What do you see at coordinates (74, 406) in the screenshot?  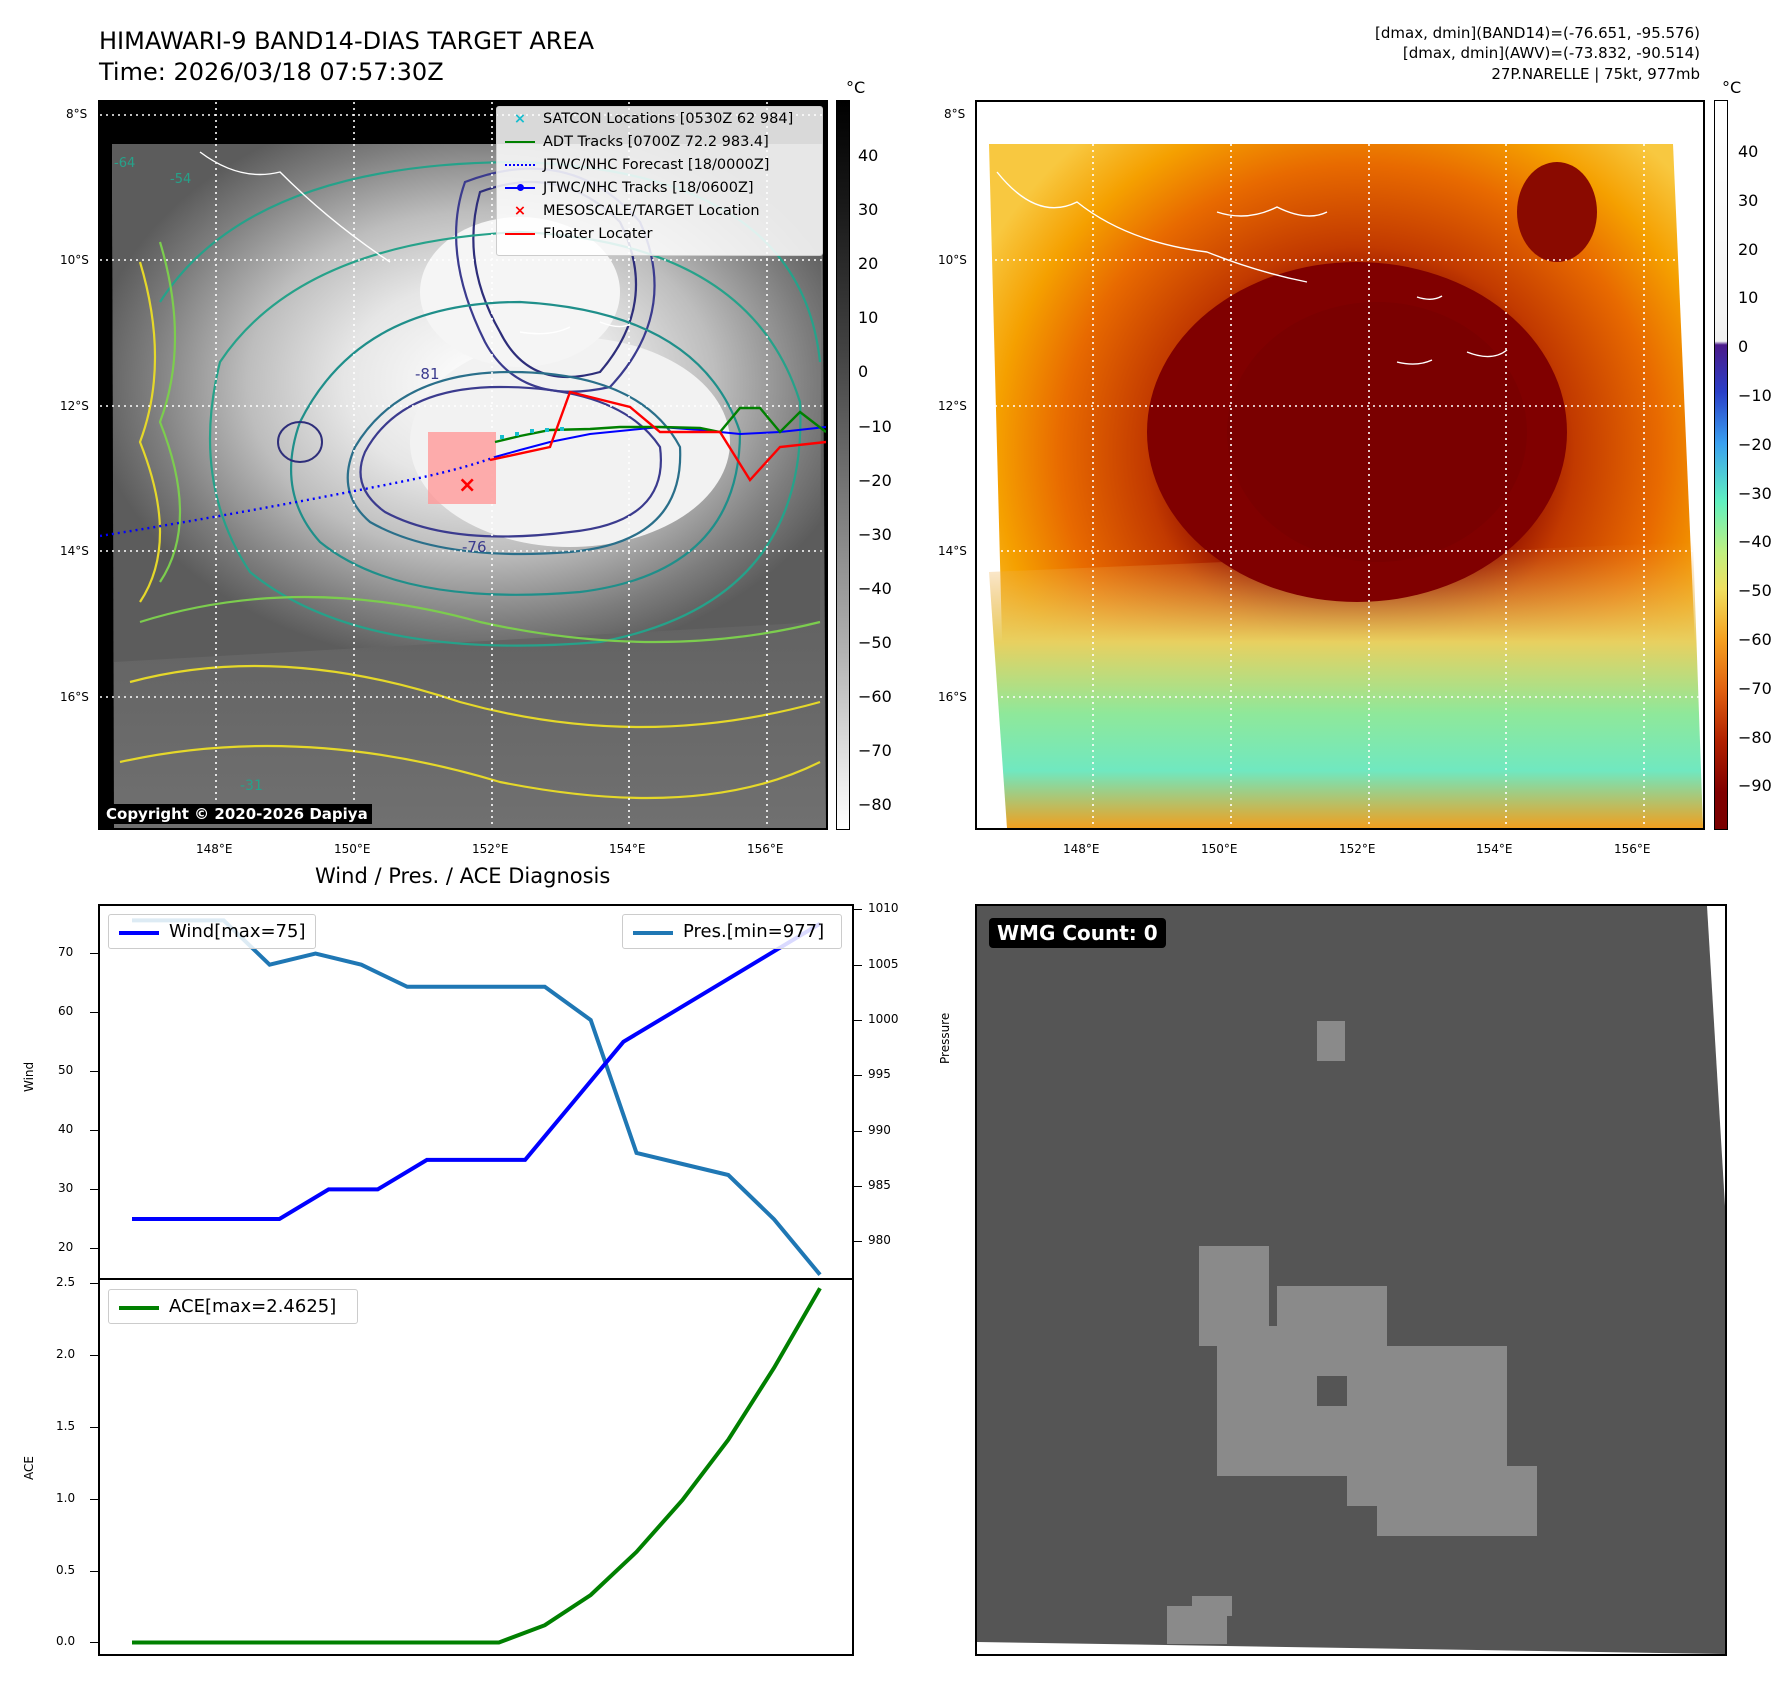 I see `lat-tick: 12°S` at bounding box center [74, 406].